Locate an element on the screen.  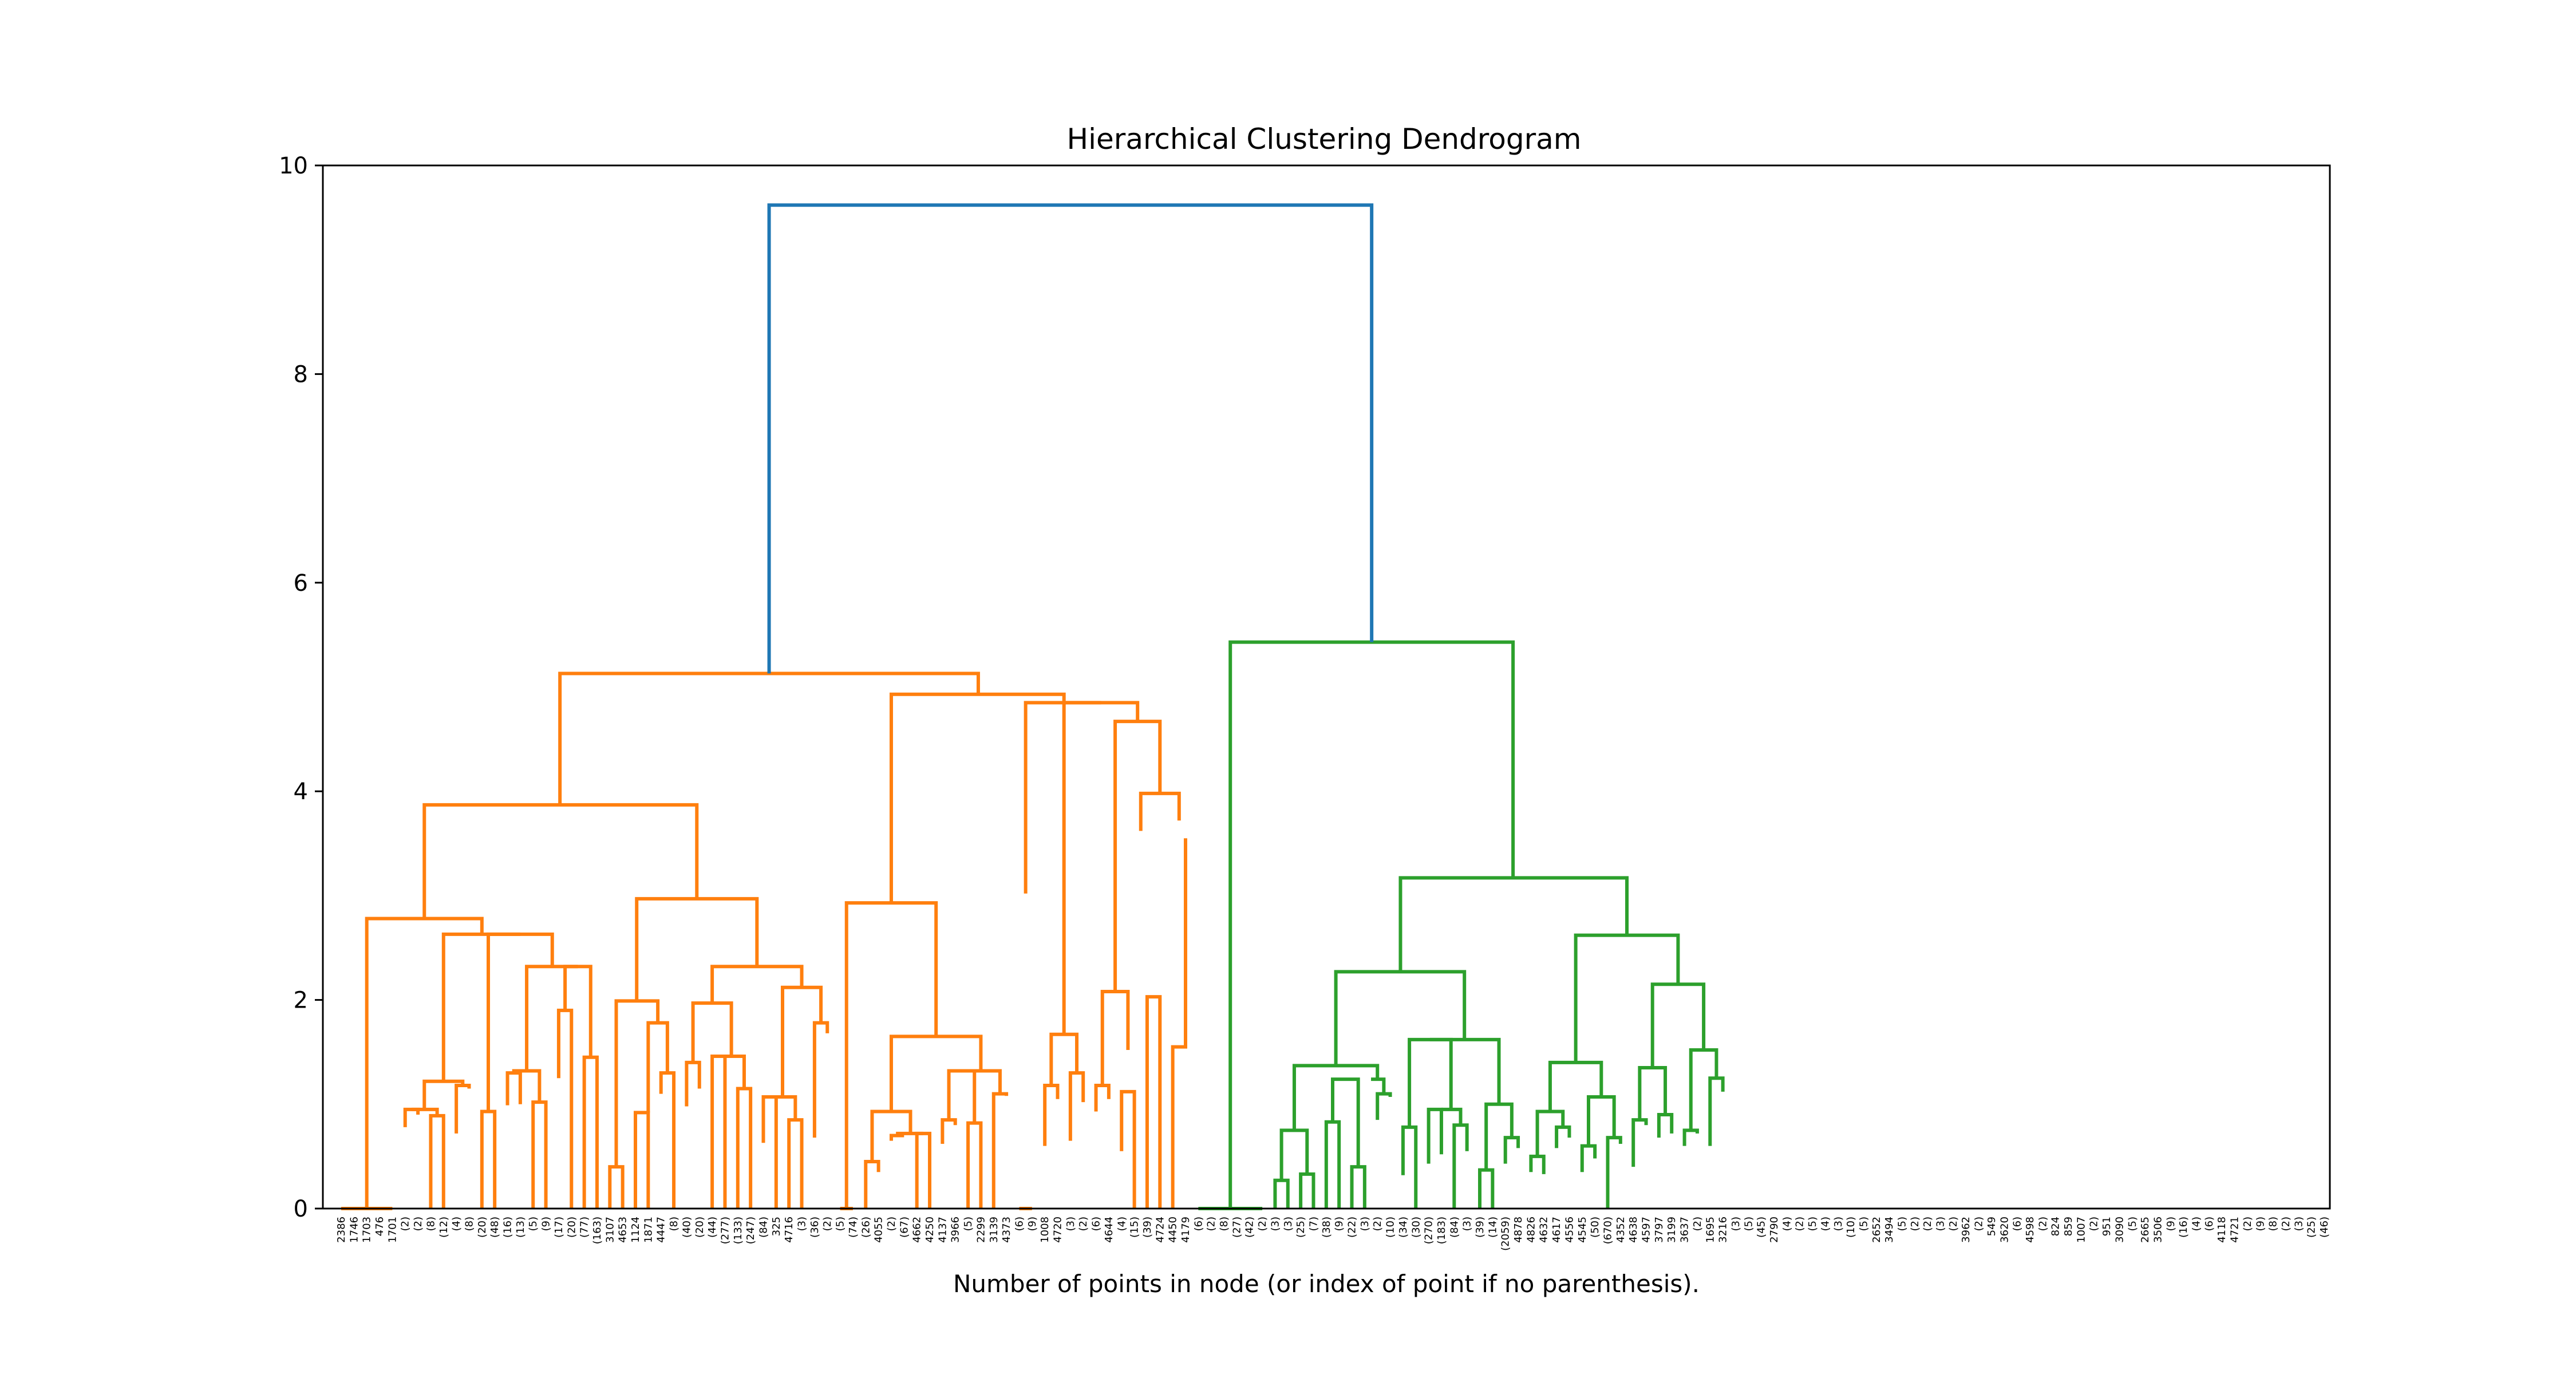
leaf-label-61: (4) is located at coordinates (1122, 1224).